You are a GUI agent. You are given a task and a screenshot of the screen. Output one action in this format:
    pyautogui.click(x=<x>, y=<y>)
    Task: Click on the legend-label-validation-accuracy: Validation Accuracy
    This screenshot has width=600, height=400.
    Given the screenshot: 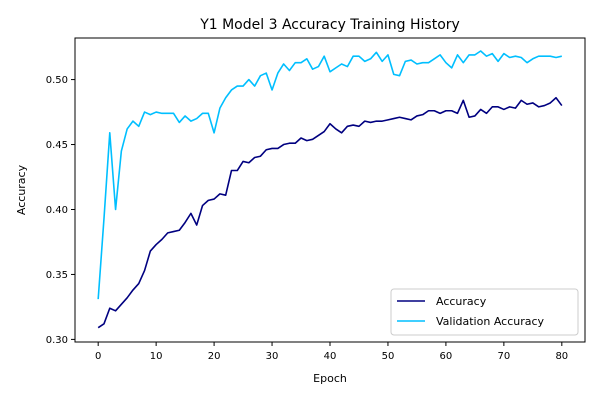 What is the action you would take?
    pyautogui.click(x=490, y=321)
    